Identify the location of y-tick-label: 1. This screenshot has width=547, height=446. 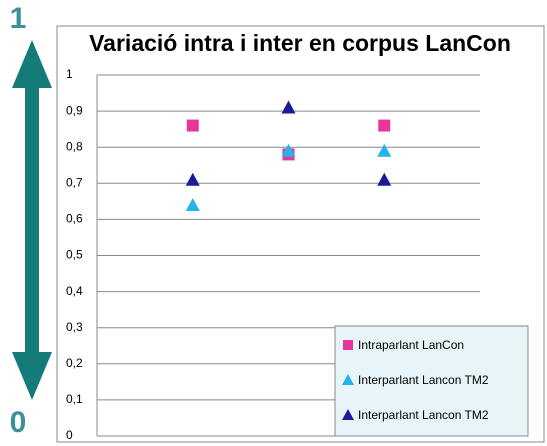
(69, 74).